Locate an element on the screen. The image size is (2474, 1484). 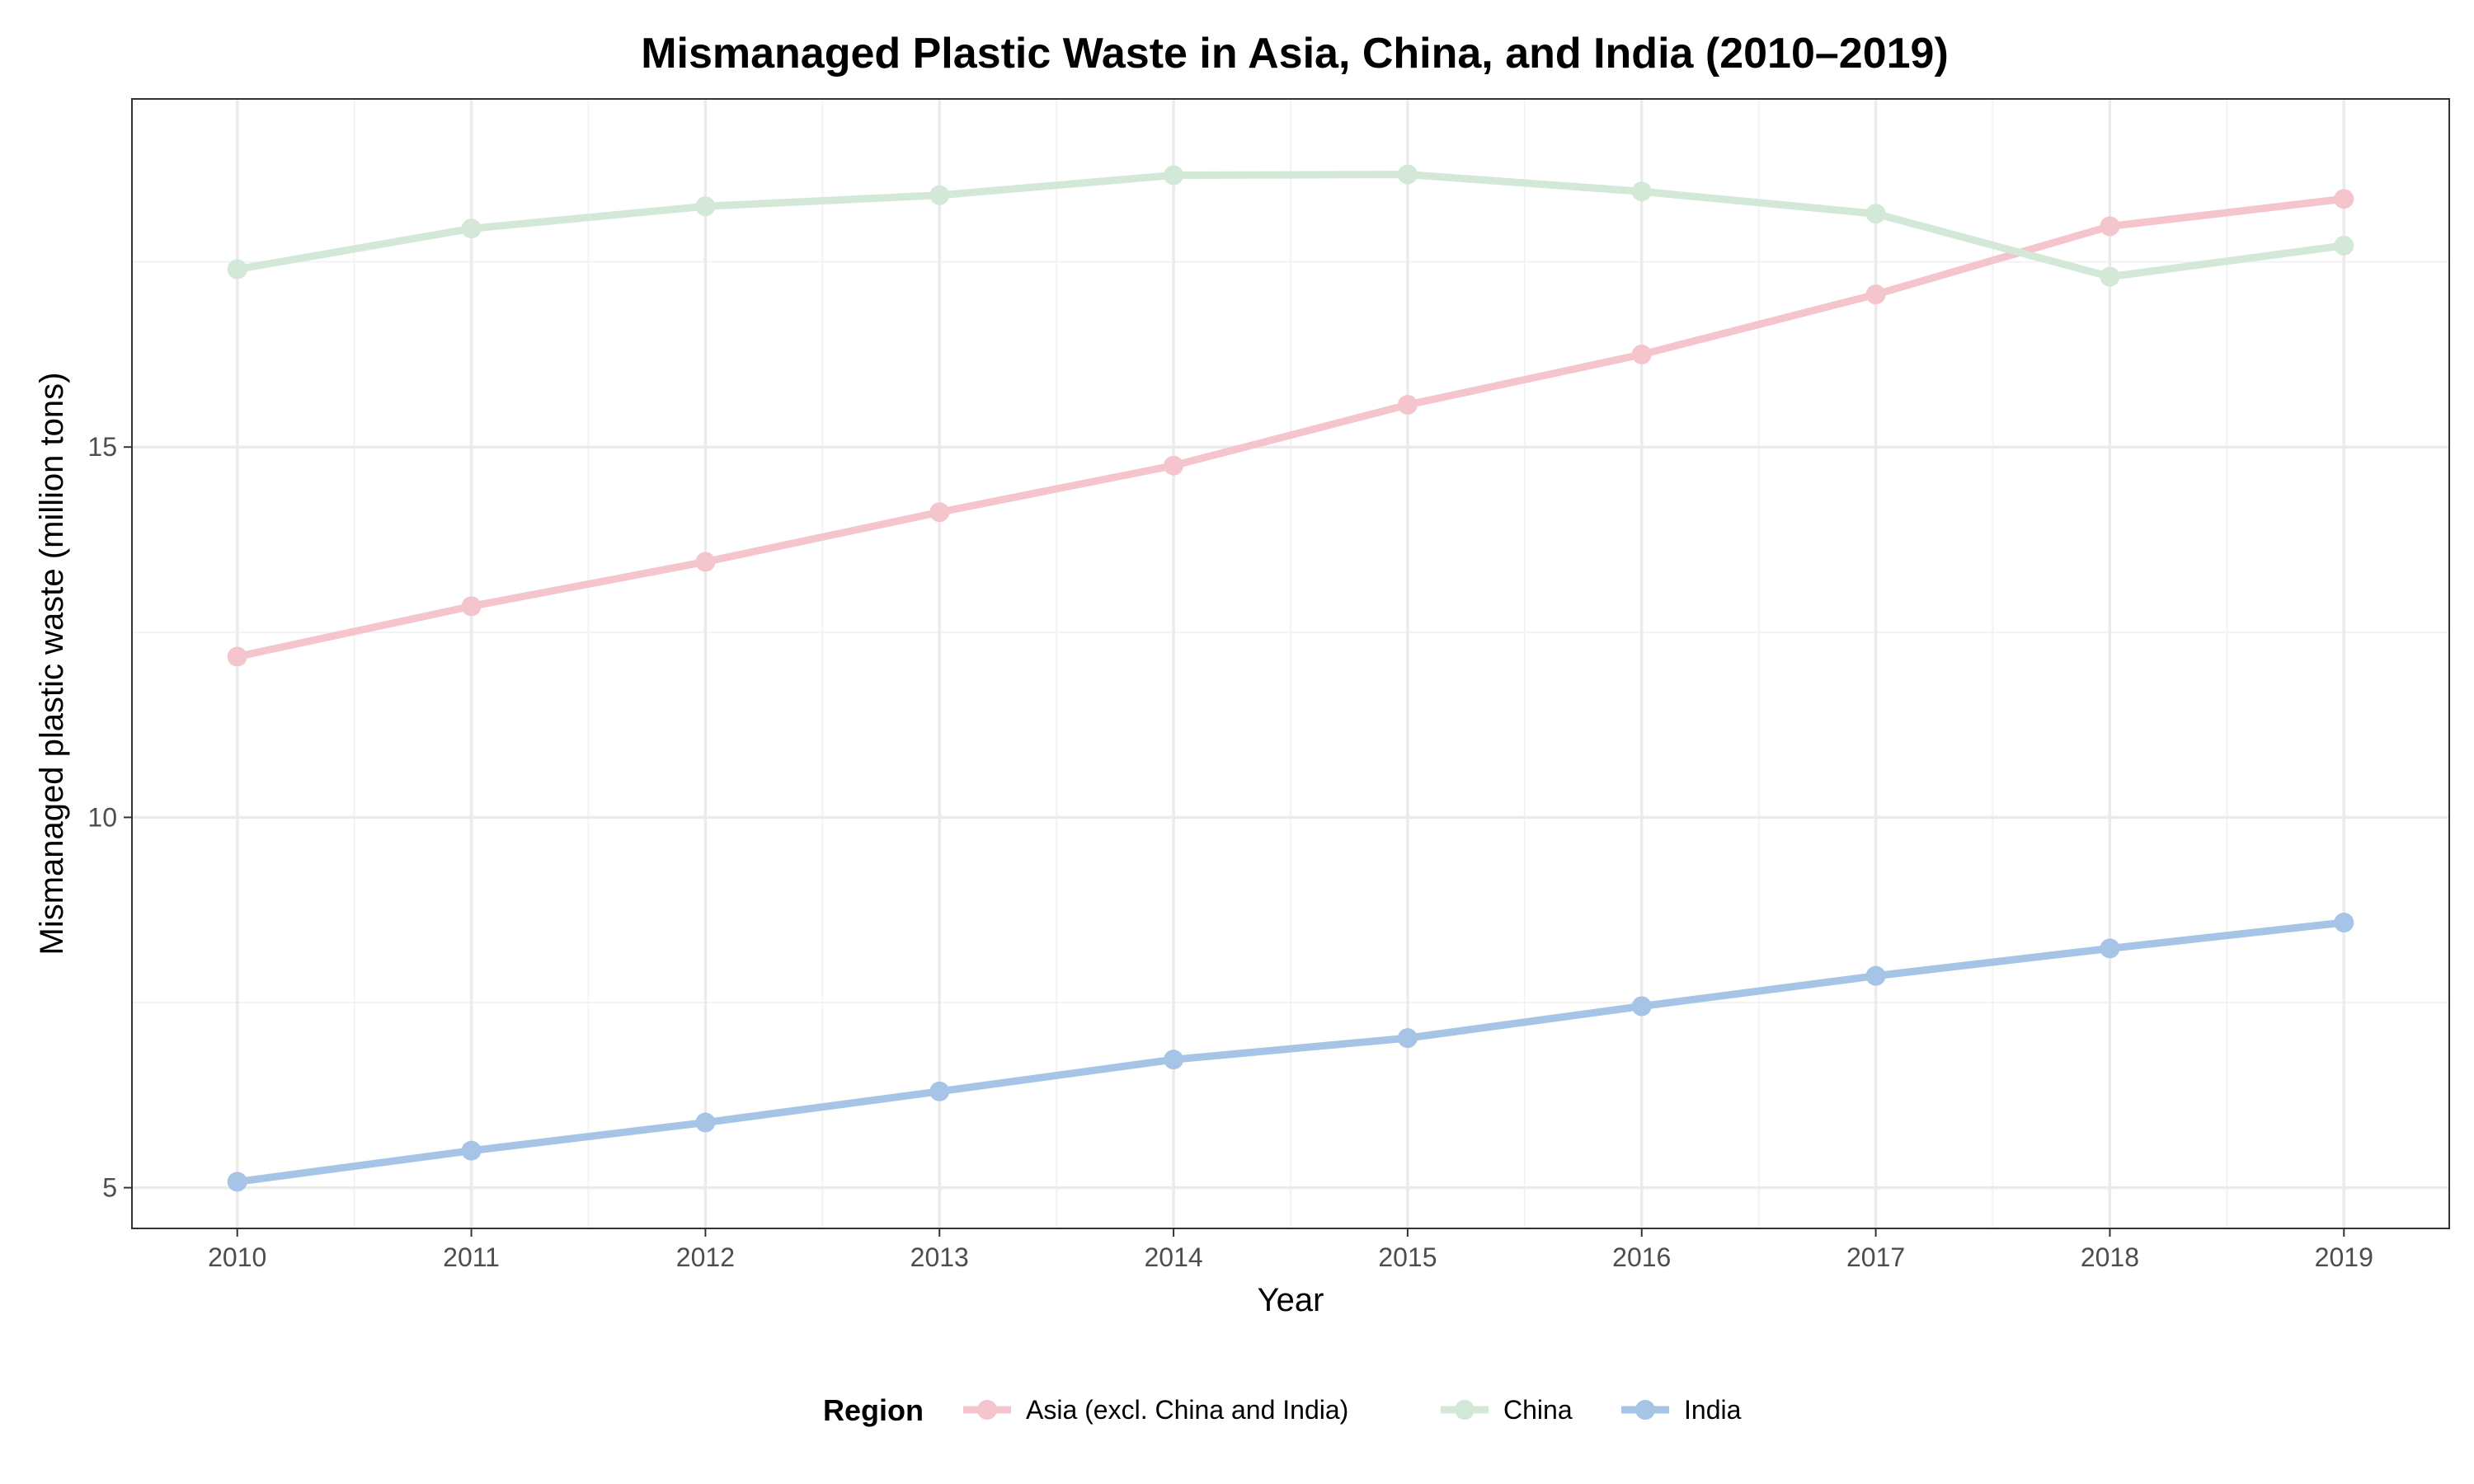
series-line is located at coordinates (1290, 226).